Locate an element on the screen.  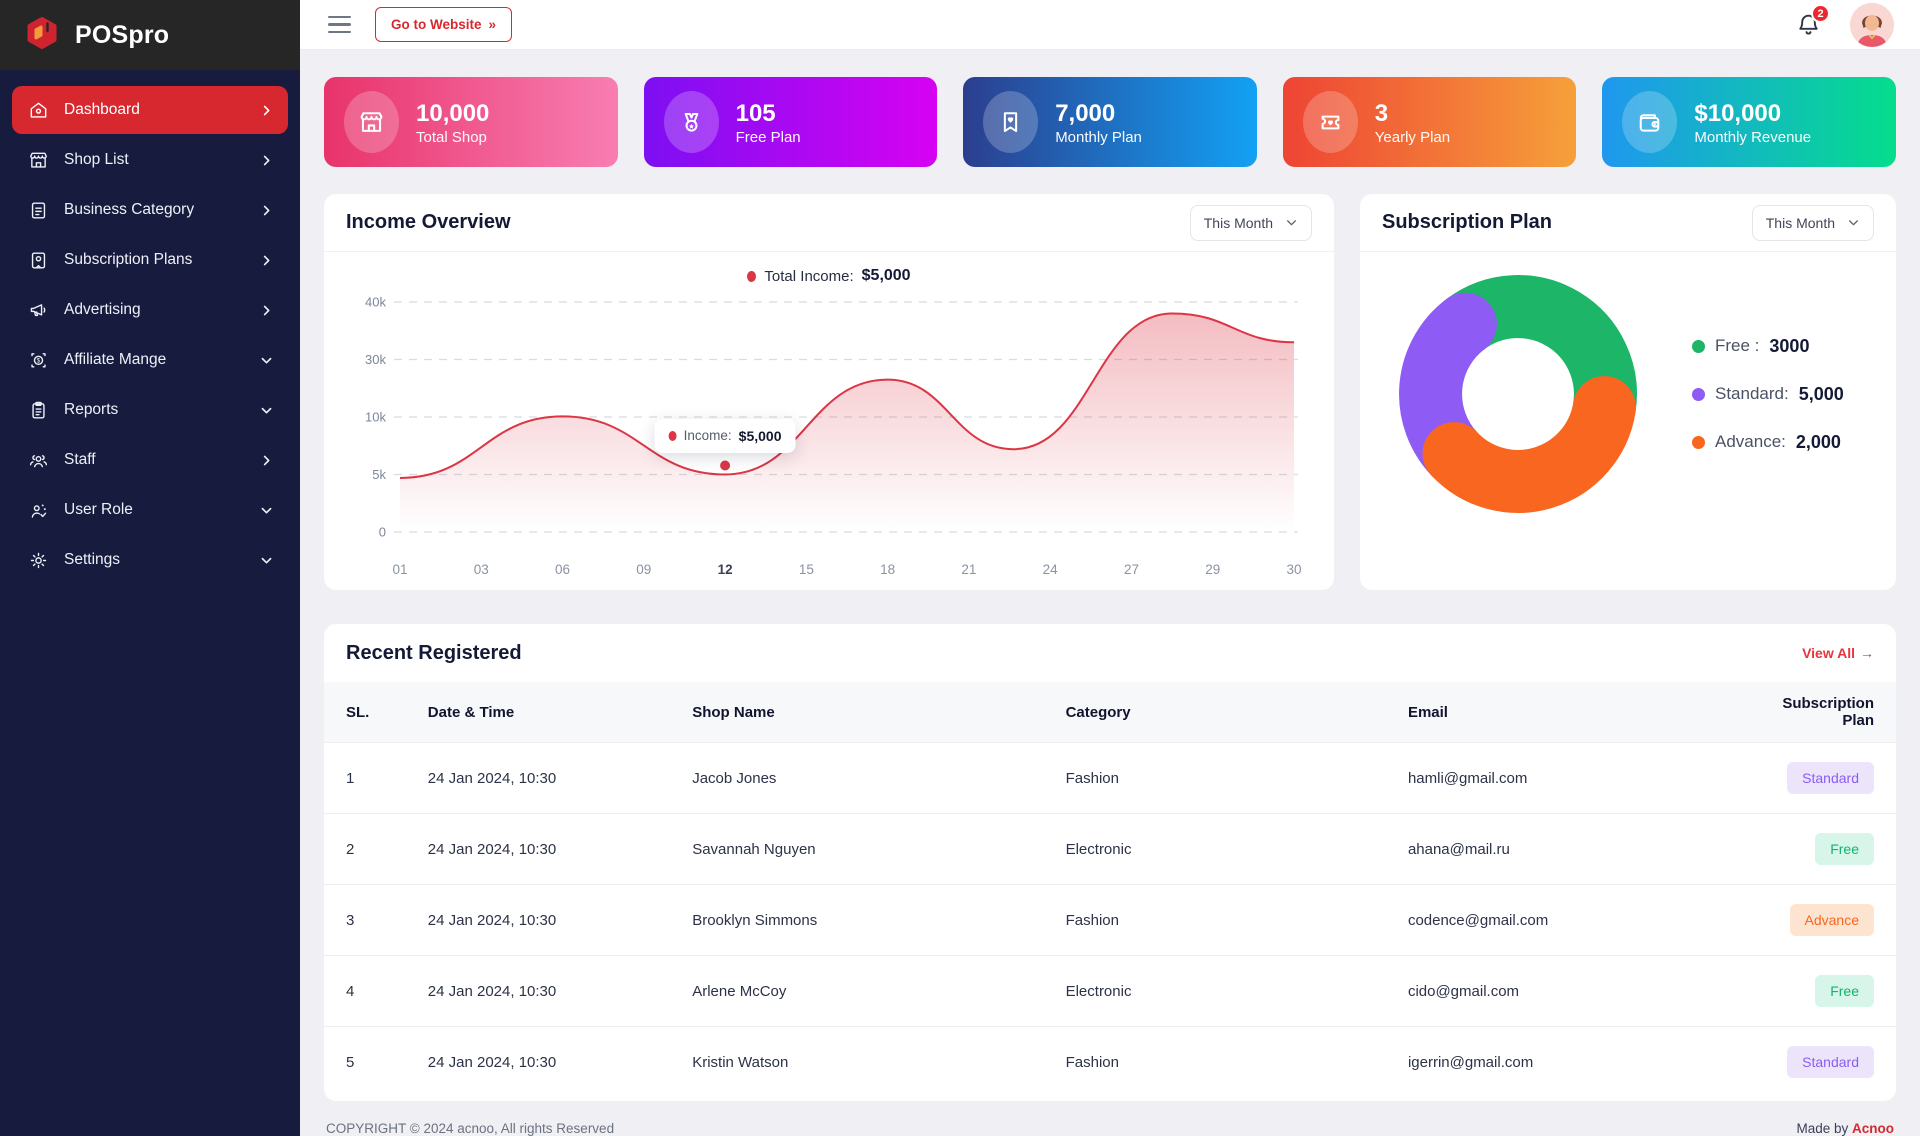
subscription-plan-title: Subscription Plan is located at coordinates (1467, 222).